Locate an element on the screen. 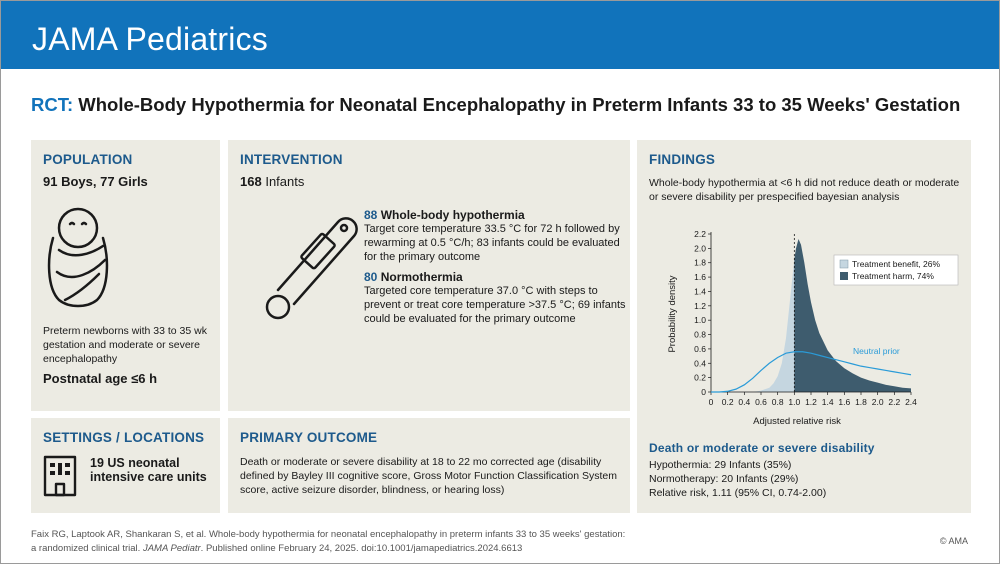 This screenshot has height=564, width=1000. intervention-total: 168 Infants is located at coordinates (272, 181).